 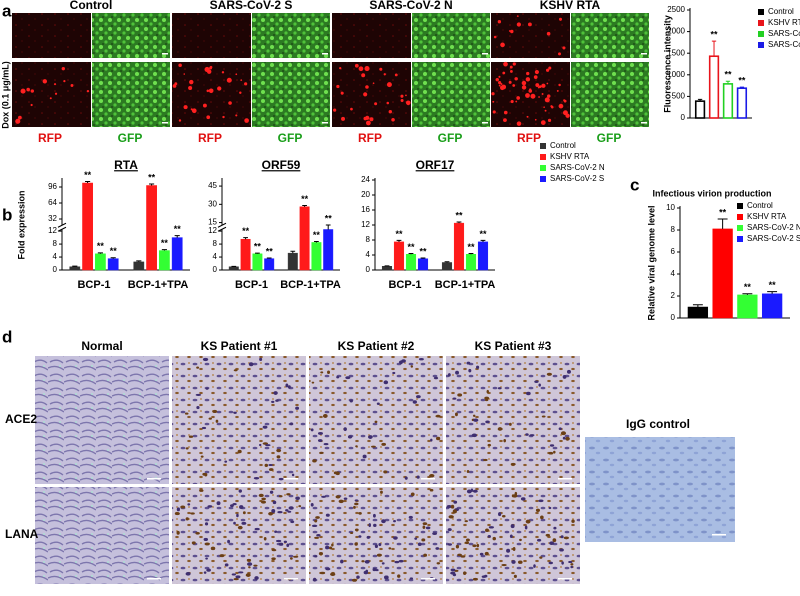 What do you see at coordinates (212, 185) in the screenshot?
I see `y-tick-label: 45` at bounding box center [212, 185].